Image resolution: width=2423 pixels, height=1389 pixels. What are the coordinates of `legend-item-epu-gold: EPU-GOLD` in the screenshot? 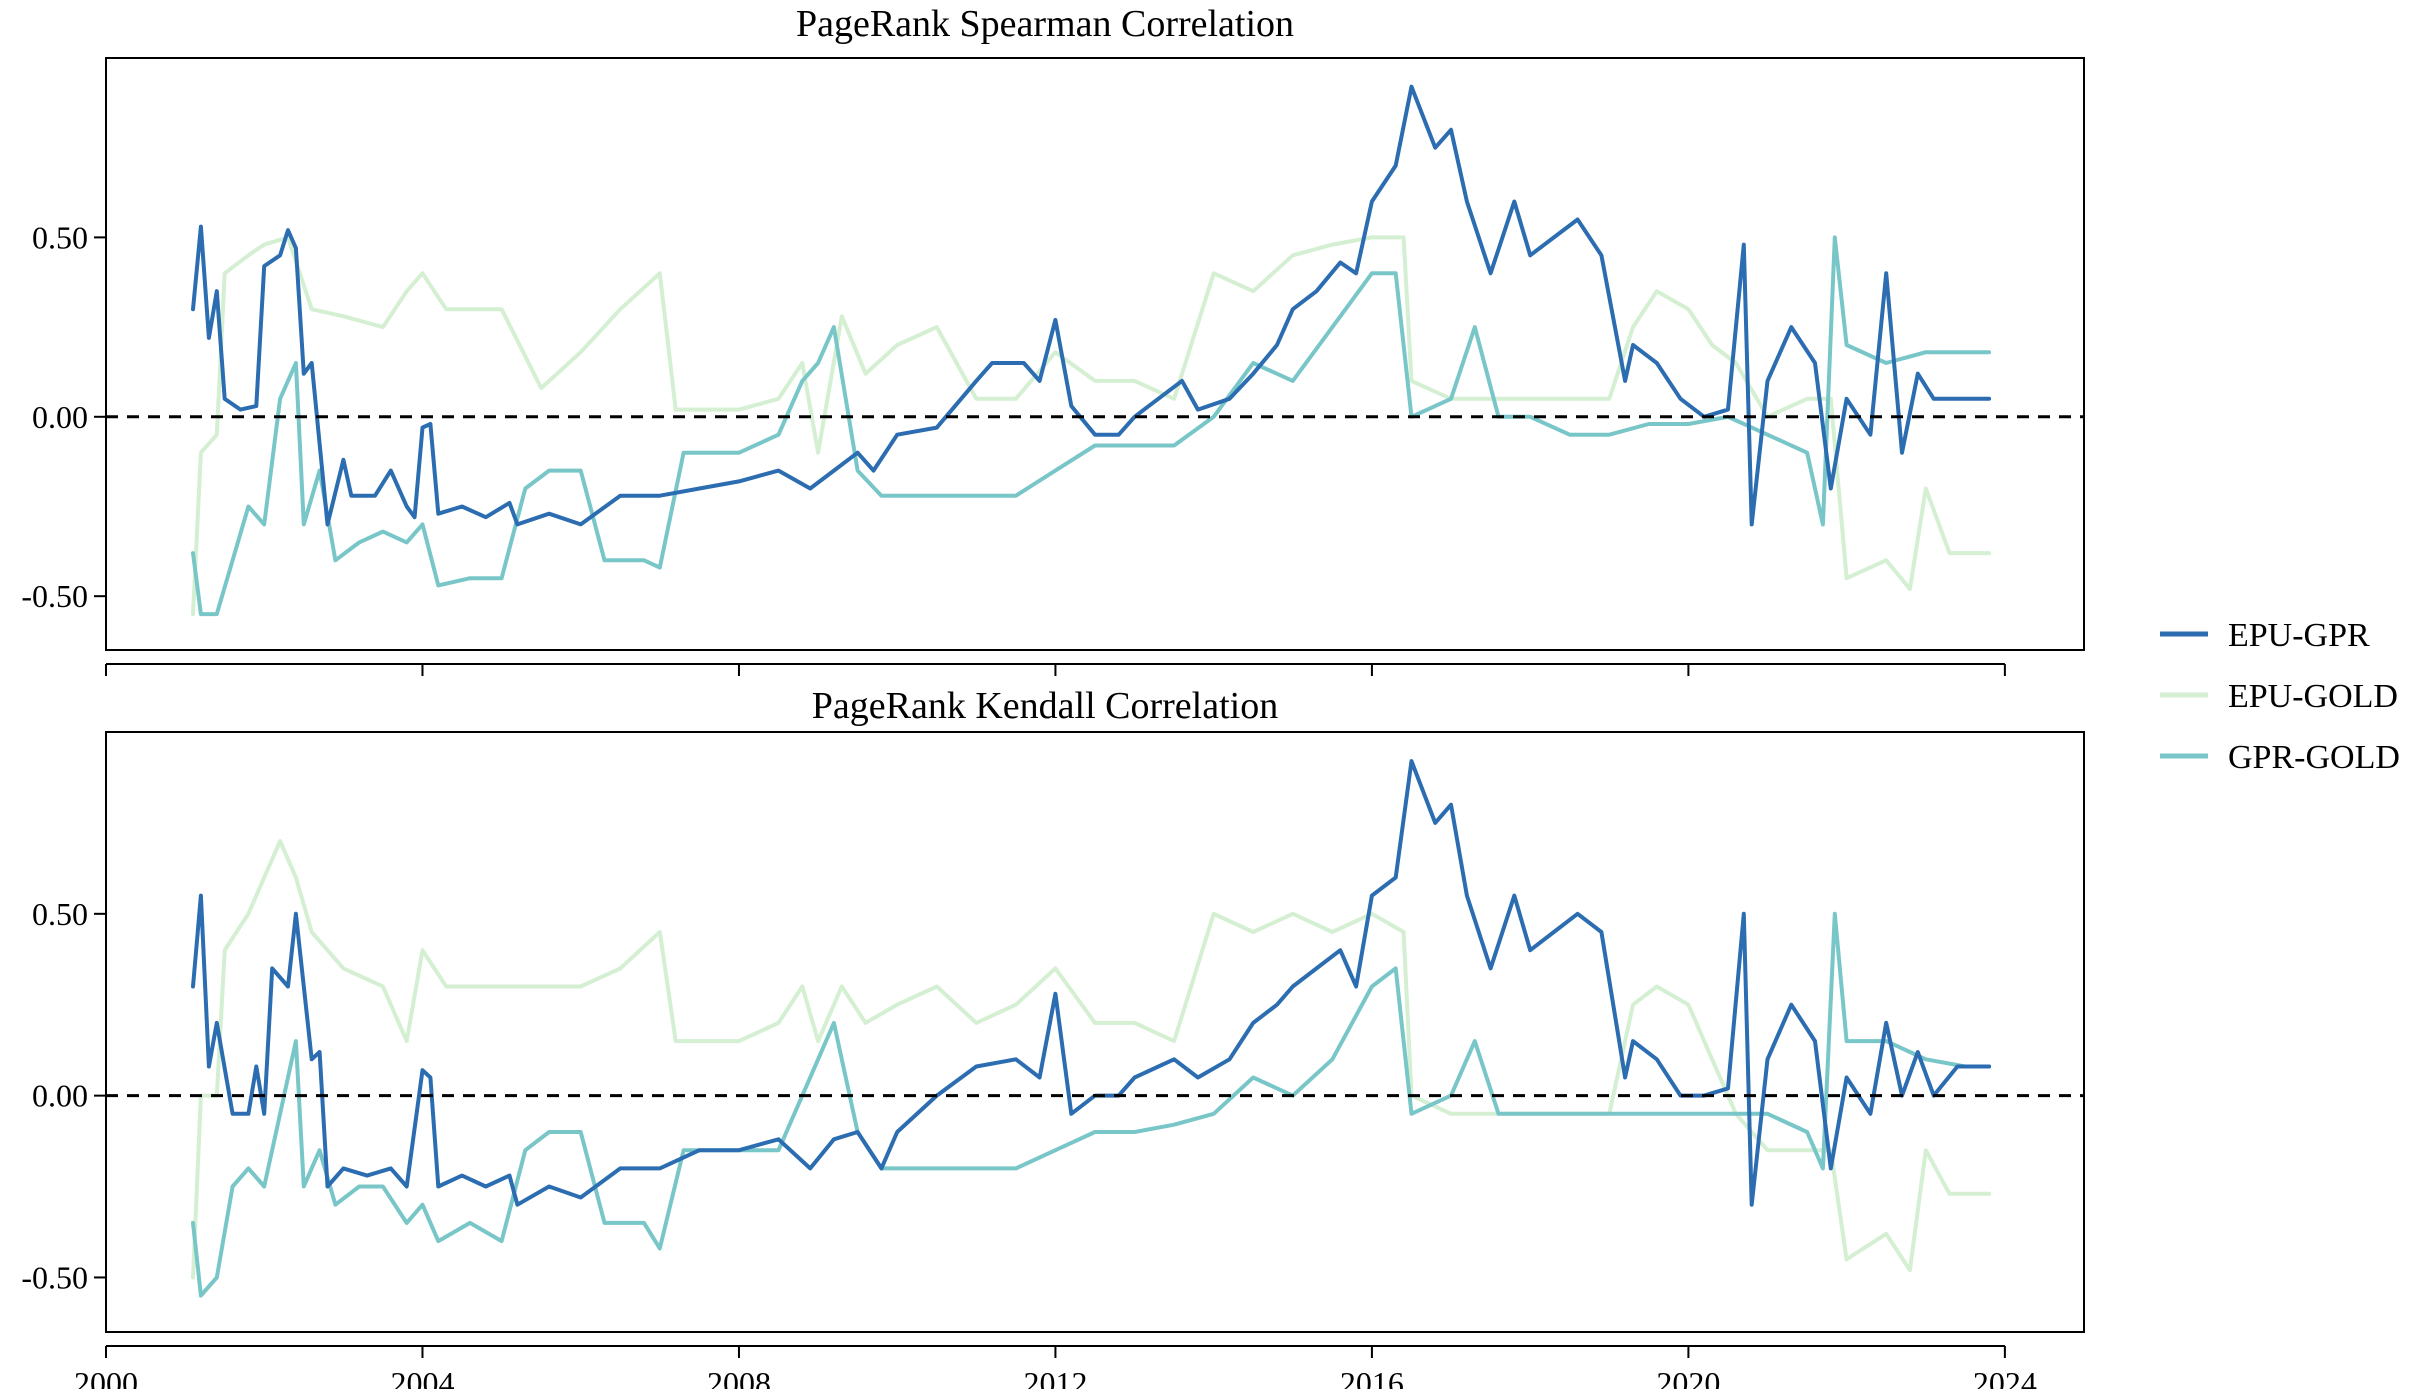 It's located at (2279, 696).